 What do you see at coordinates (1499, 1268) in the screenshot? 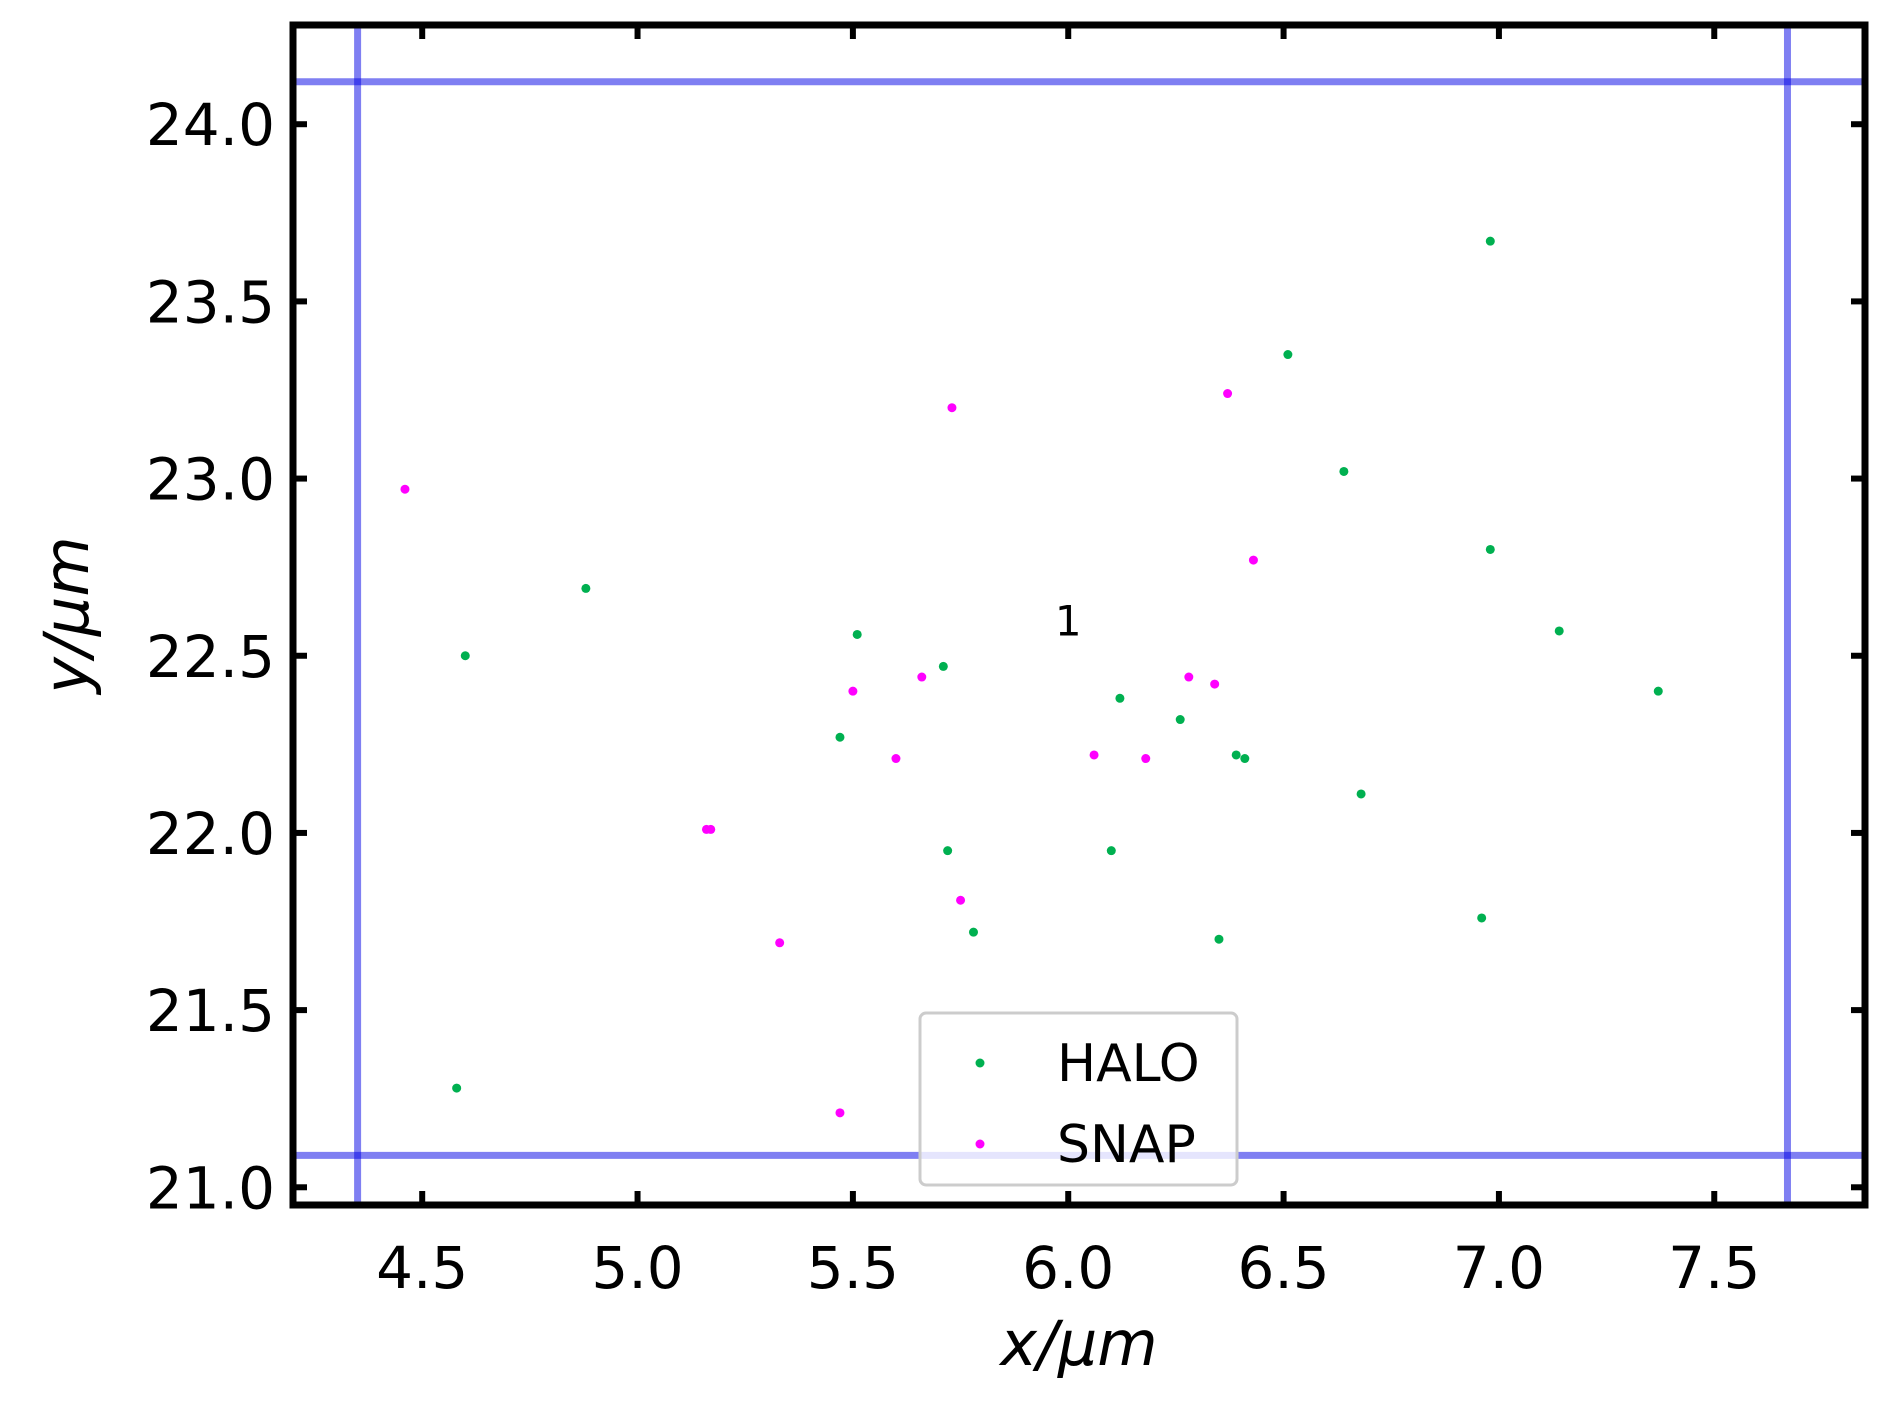
I see `x-tick-label-5: 7.0` at bounding box center [1499, 1268].